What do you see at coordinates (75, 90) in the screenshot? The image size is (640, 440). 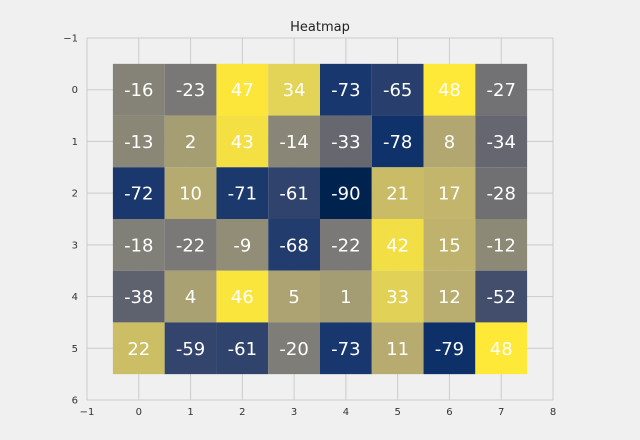 I see `y-tick-label: 0` at bounding box center [75, 90].